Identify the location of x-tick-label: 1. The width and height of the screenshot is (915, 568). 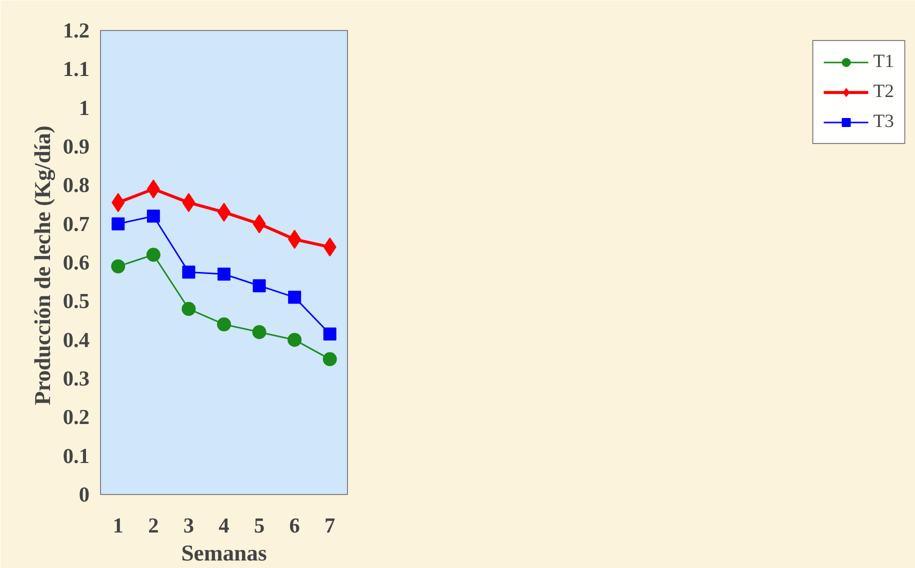
(118, 526).